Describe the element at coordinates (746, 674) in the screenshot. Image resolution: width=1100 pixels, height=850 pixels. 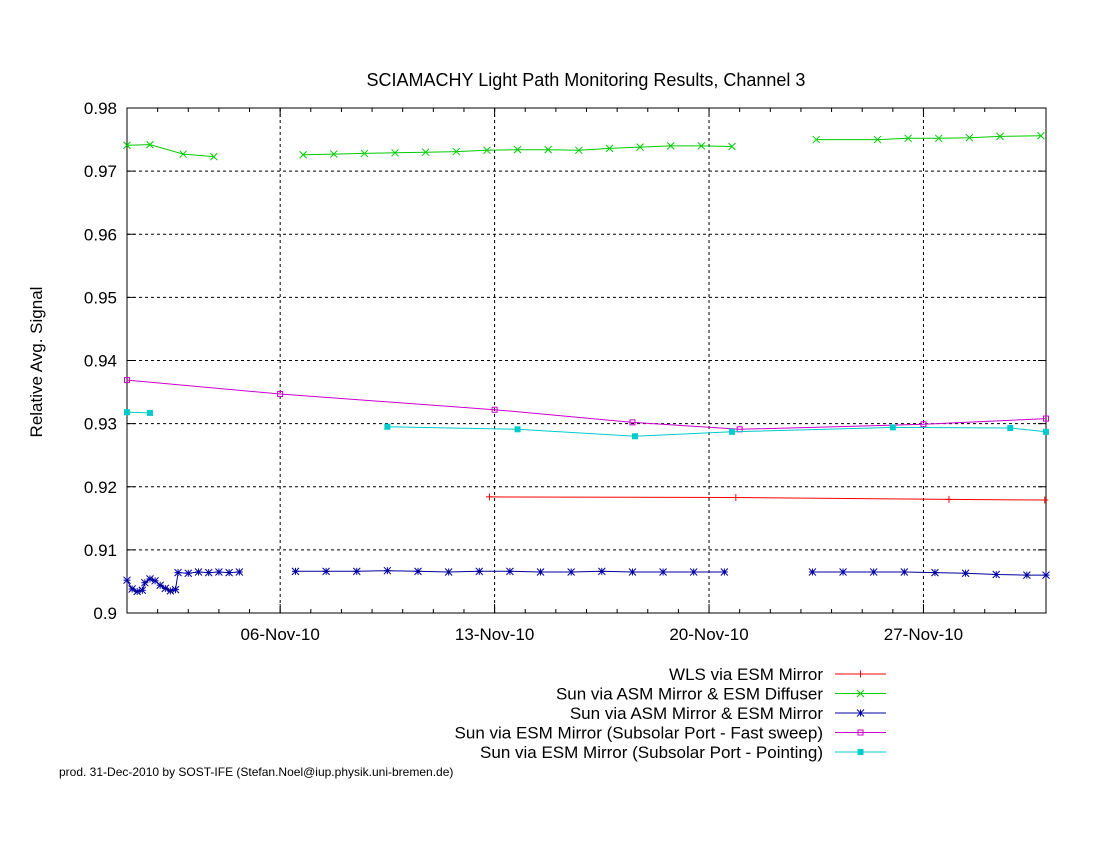
I see `legend-label: WLS via ESM Mirror` at that location.